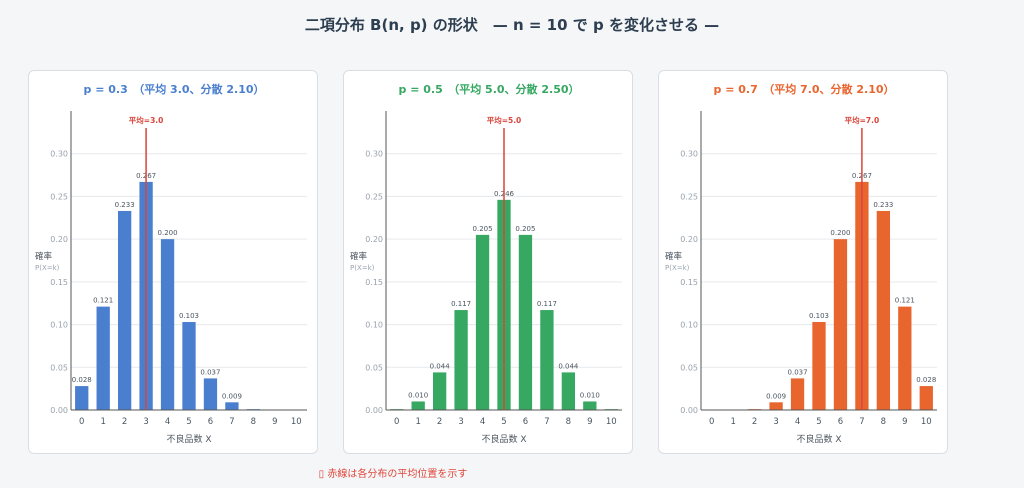  What do you see at coordinates (883, 205) in the screenshot?
I see `data-label: 0.233` at bounding box center [883, 205].